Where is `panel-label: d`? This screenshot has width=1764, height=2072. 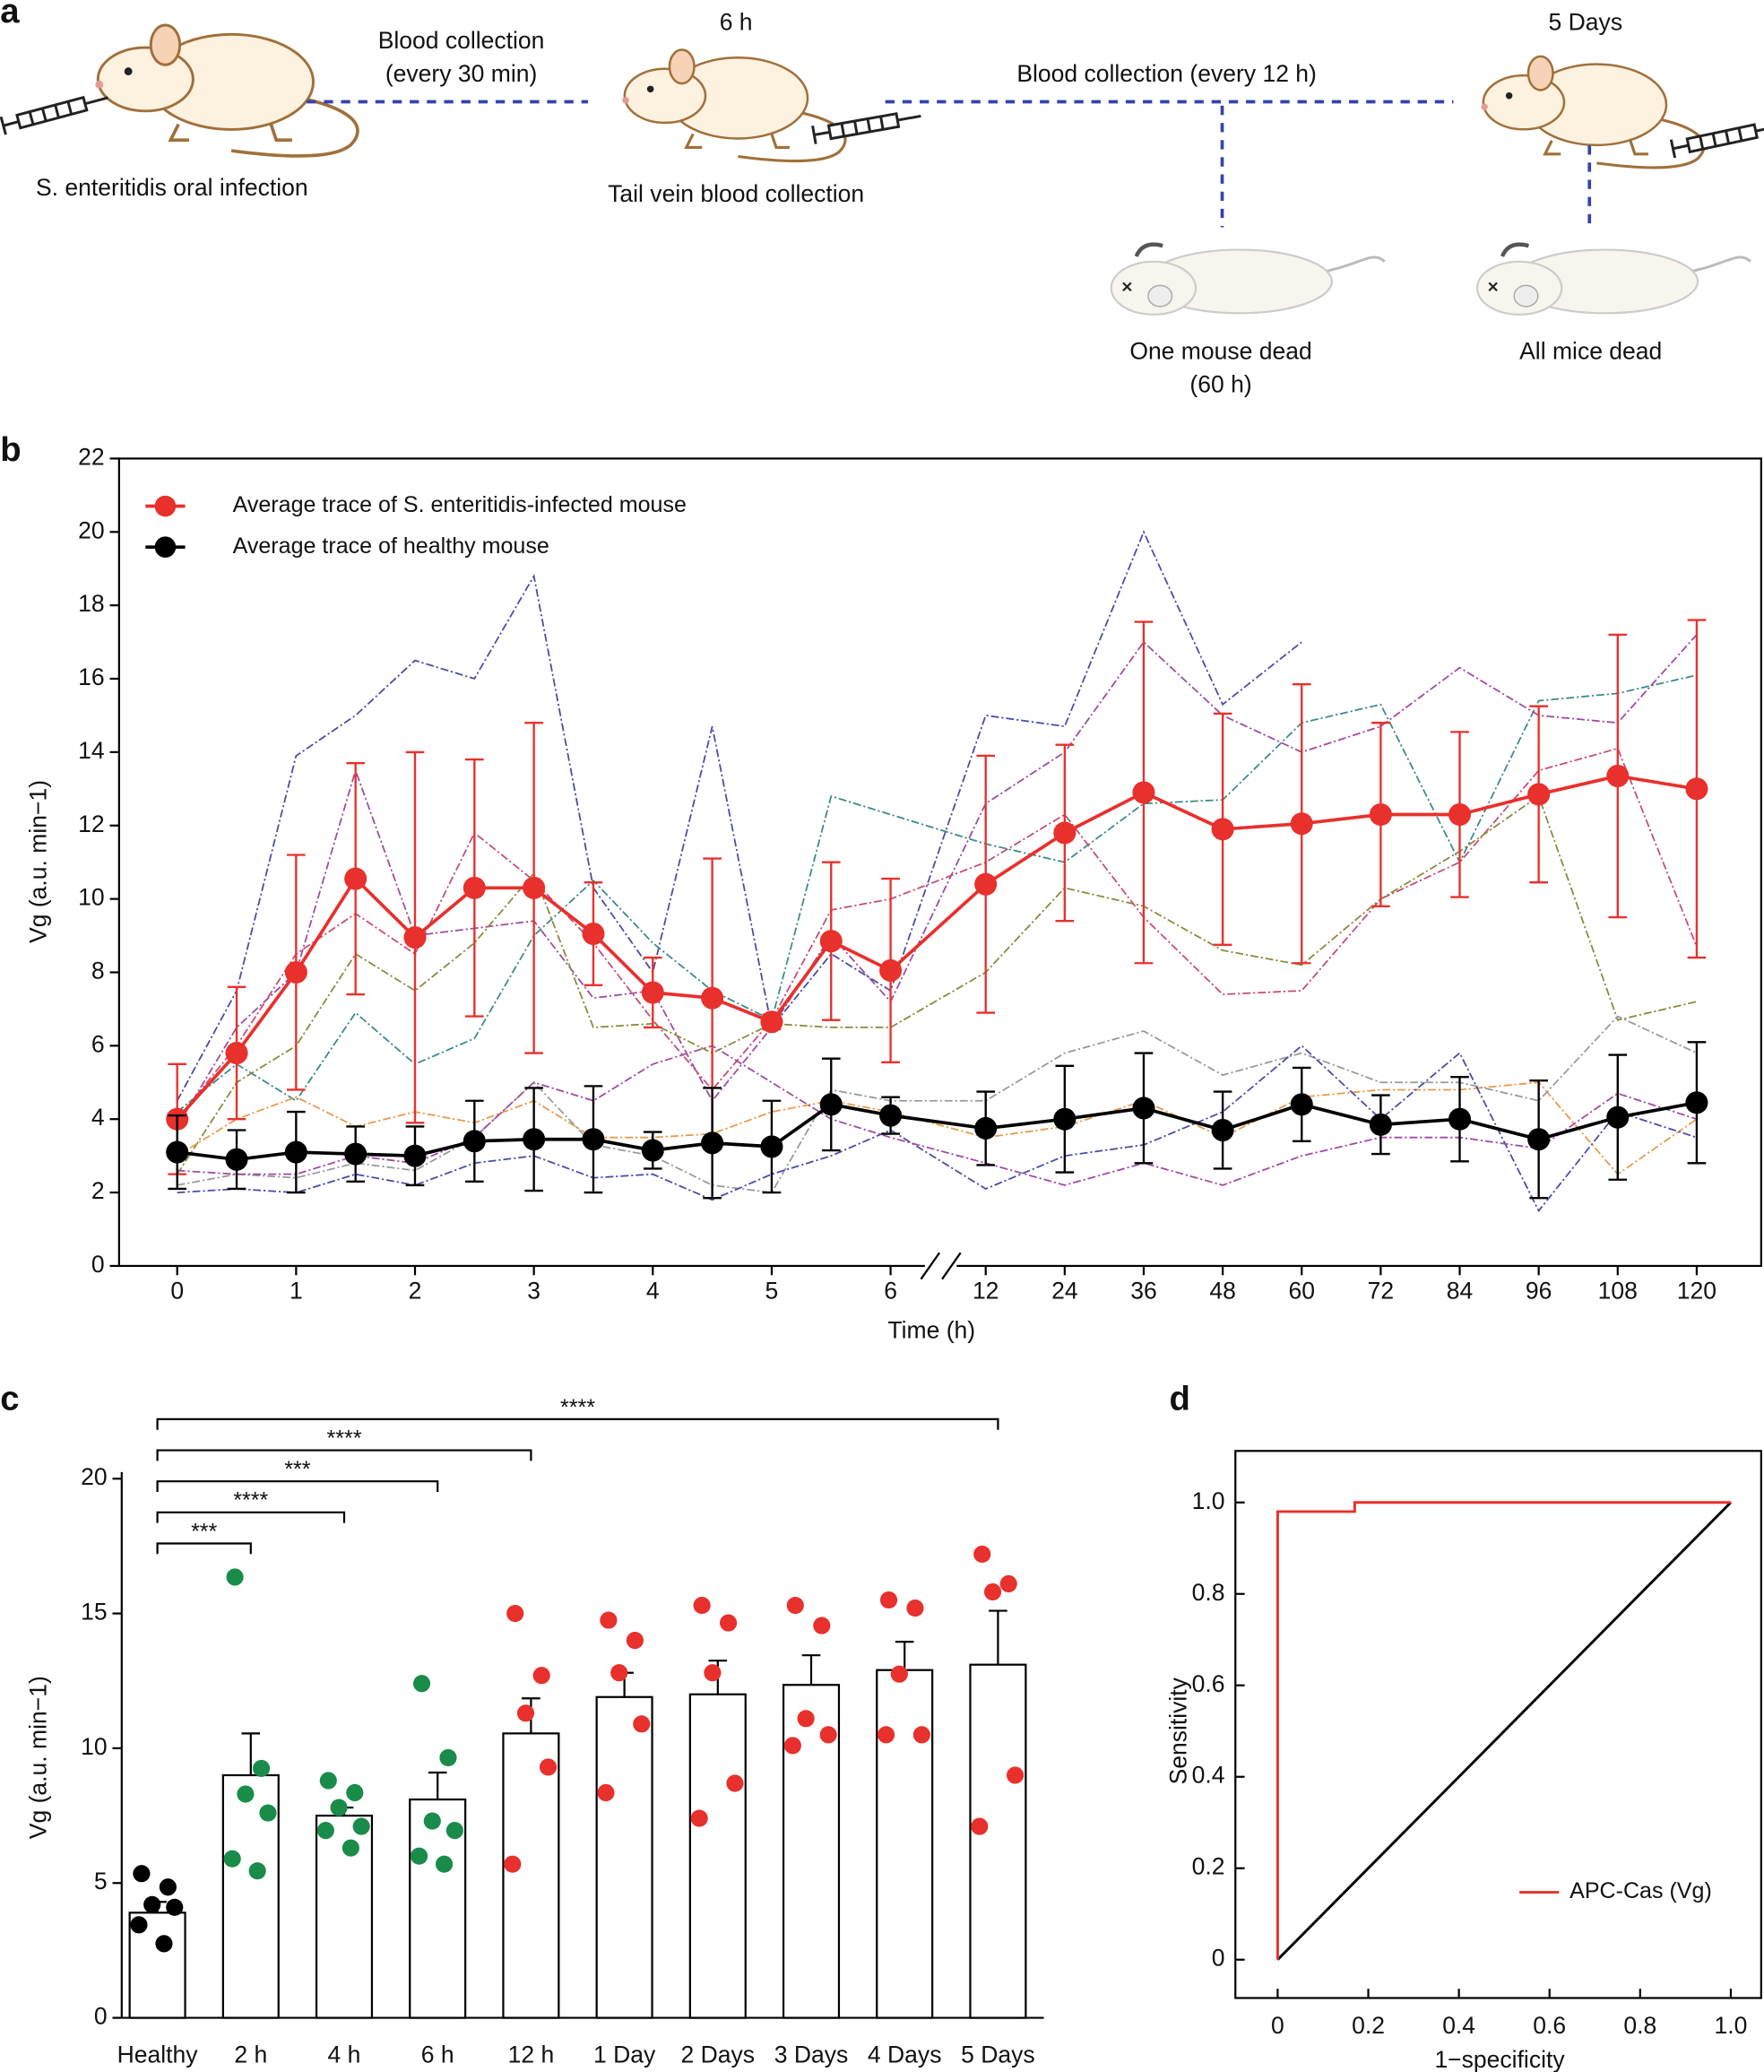 panel-label: d is located at coordinates (1180, 1398).